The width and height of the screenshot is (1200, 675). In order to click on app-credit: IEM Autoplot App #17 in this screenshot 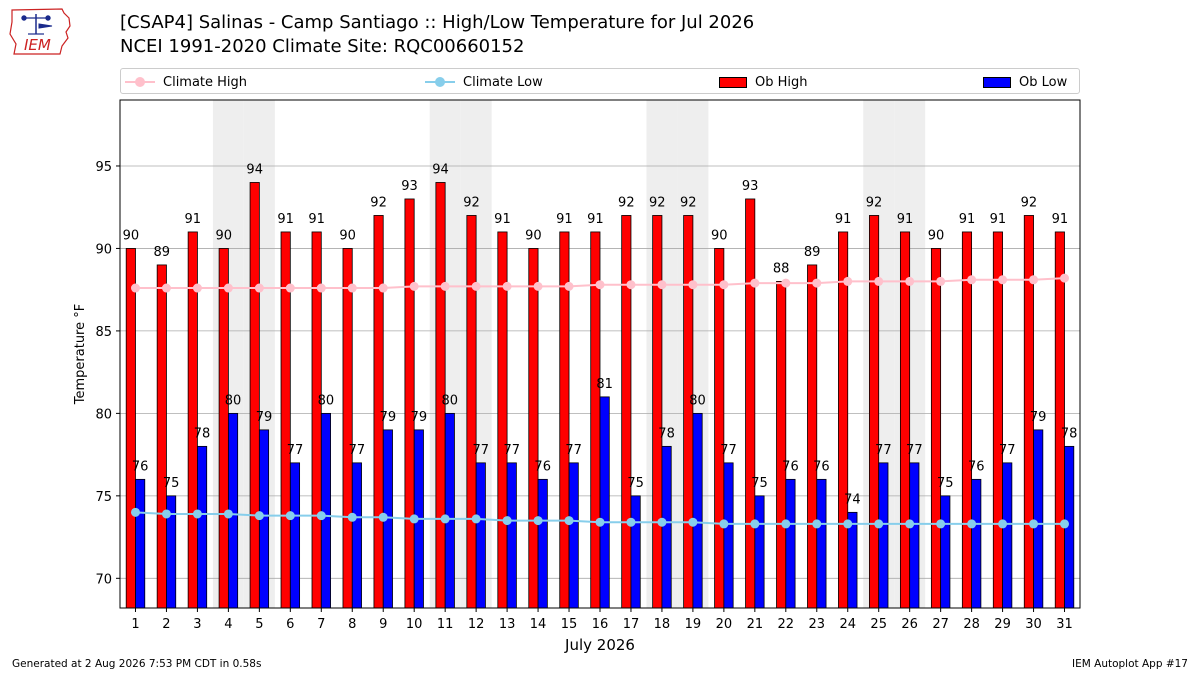, I will do `click(1130, 664)`.